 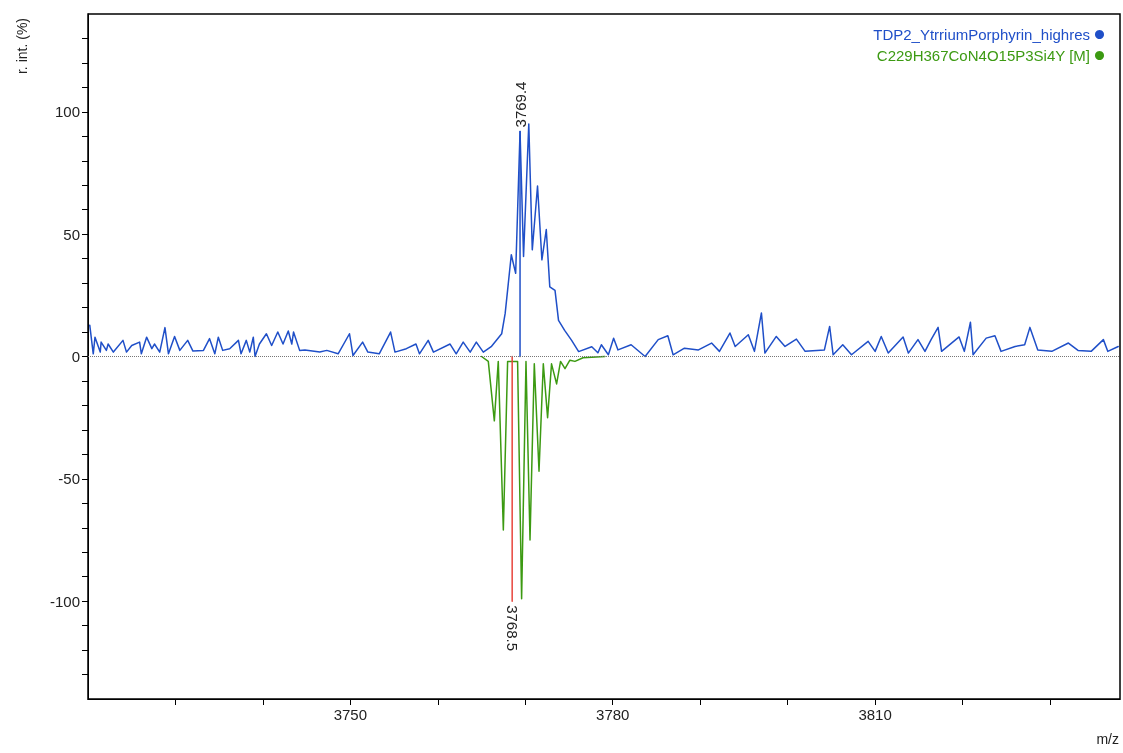 I want to click on annotation: 3768.5, so click(x=512, y=628).